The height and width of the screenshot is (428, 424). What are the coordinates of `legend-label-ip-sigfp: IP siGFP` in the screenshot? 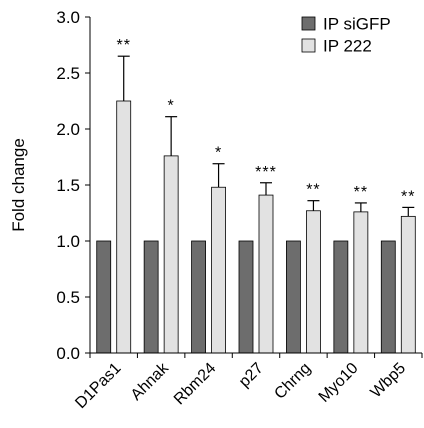 It's located at (357, 24).